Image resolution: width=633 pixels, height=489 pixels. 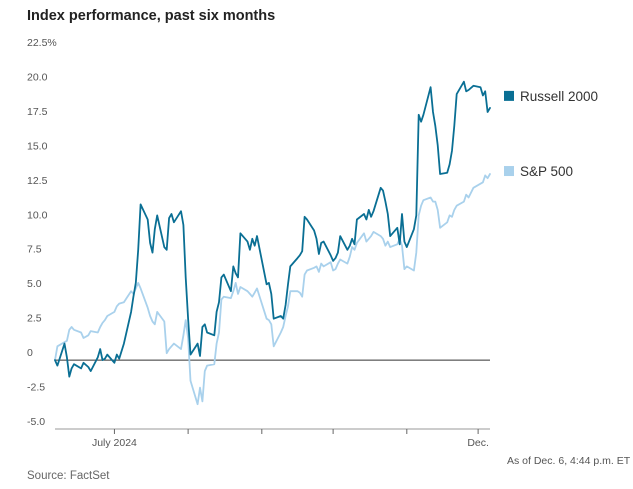 I want to click on legend-label: S&P 500, so click(x=546, y=171).